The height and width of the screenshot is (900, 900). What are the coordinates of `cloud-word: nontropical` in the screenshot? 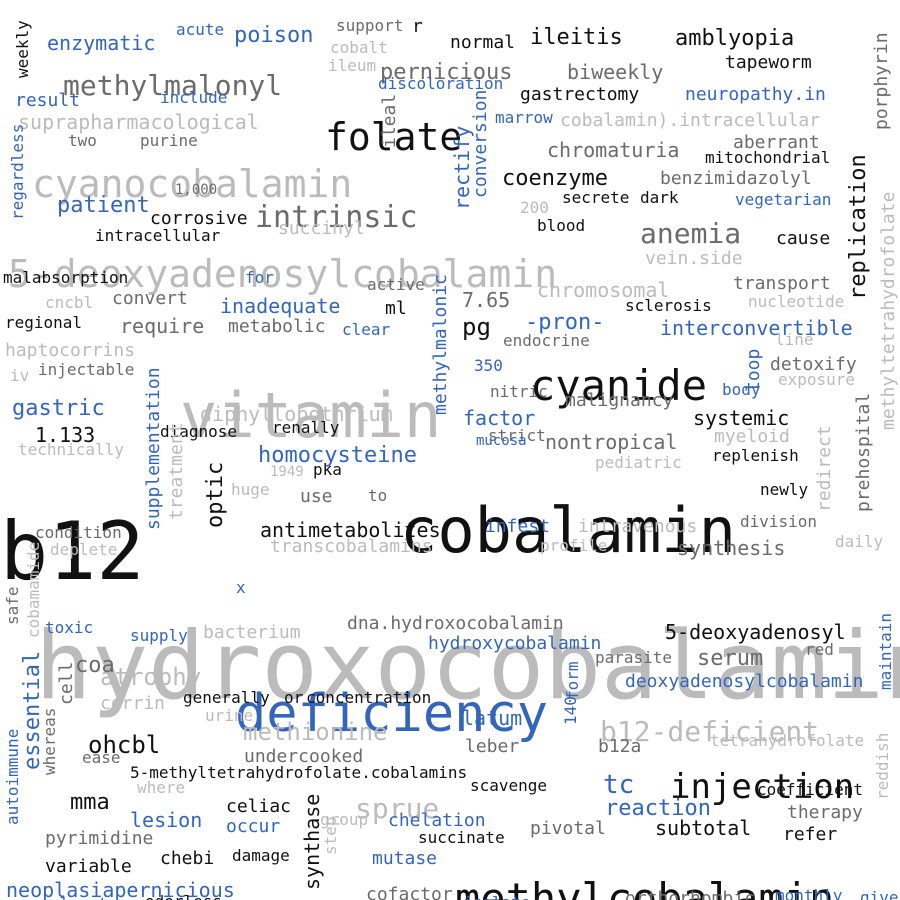 It's located at (611, 442).